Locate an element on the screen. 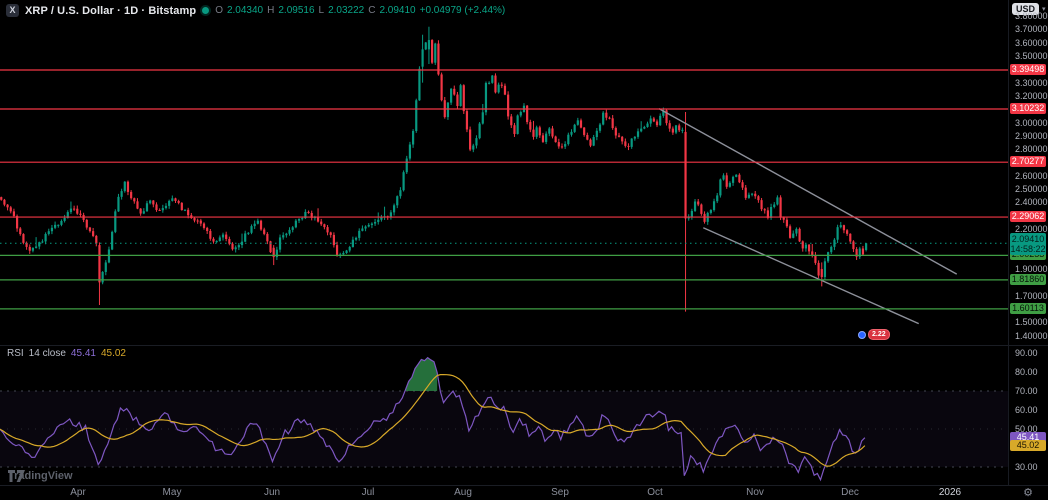  price-tick: 2.20000 is located at coordinates (1031, 229).